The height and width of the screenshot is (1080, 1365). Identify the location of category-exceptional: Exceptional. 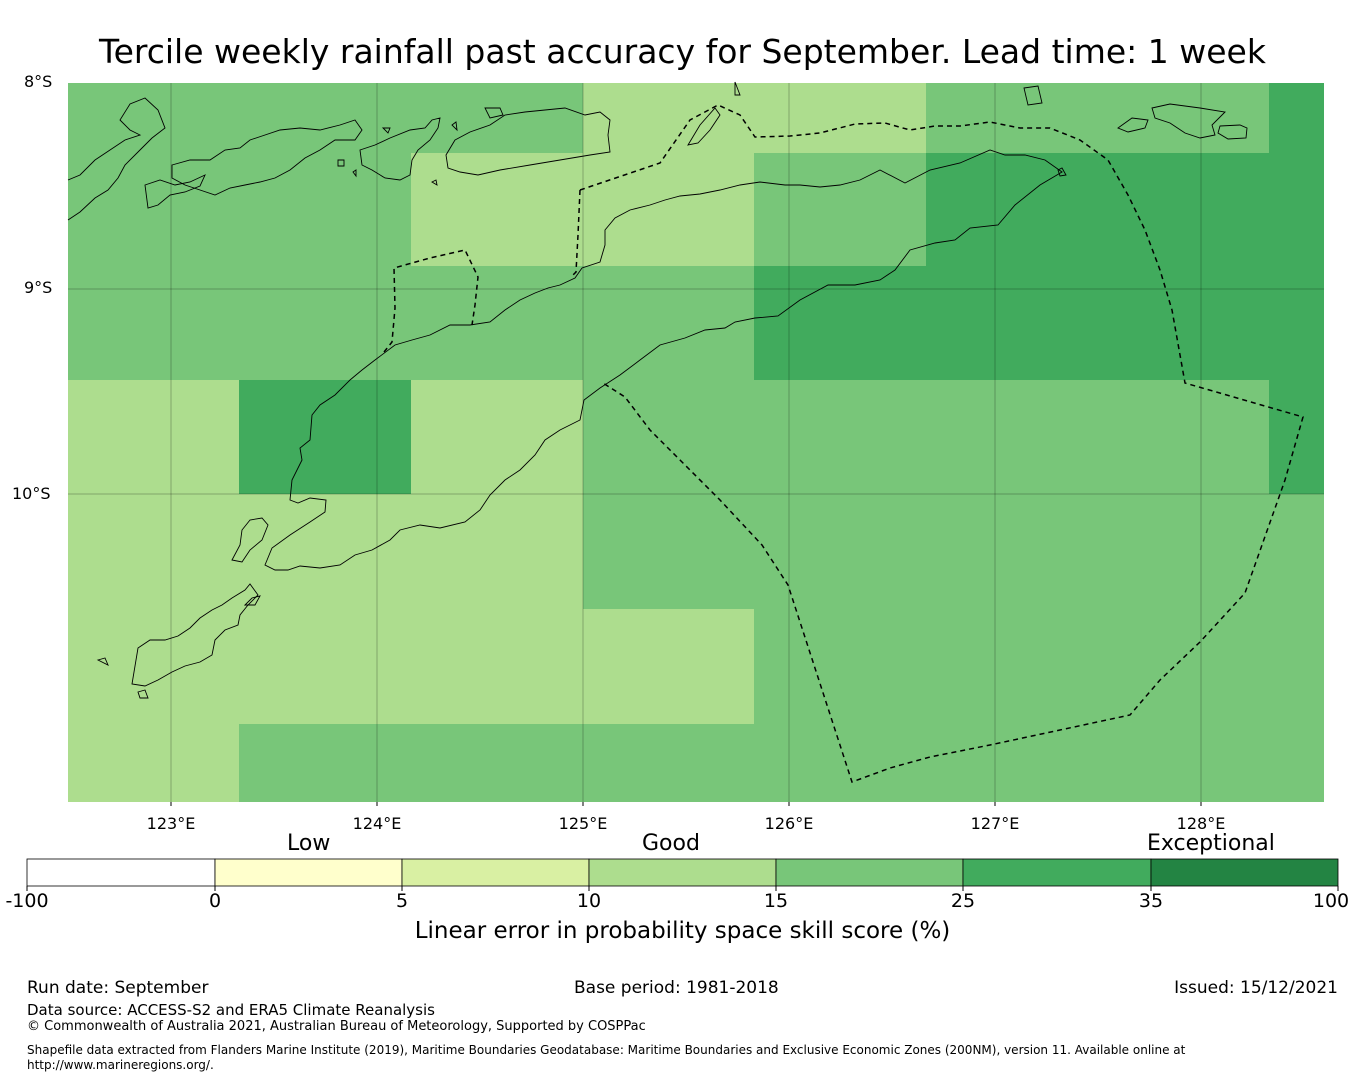
(1211, 843).